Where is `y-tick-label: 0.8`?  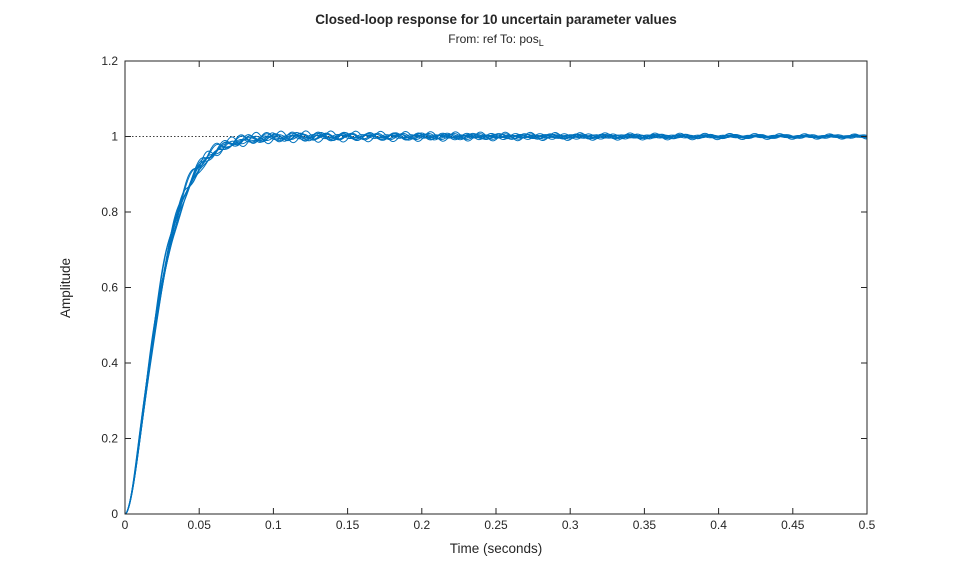
y-tick-label: 0.8 is located at coordinates (109, 212).